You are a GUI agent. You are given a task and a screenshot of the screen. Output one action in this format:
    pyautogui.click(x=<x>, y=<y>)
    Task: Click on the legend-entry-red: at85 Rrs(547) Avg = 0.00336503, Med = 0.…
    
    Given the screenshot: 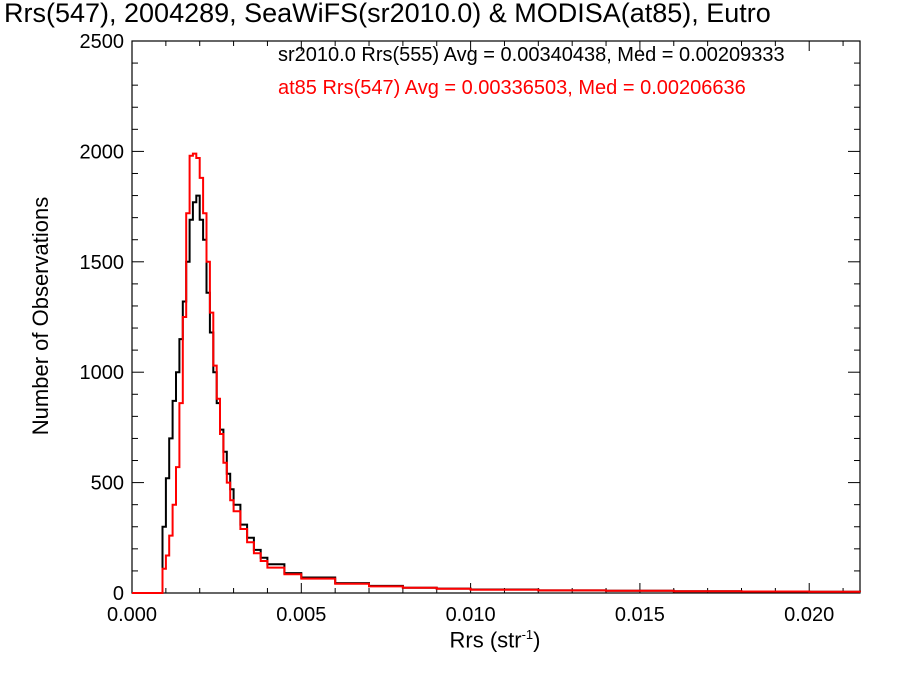 What is the action you would take?
    pyautogui.click(x=512, y=88)
    